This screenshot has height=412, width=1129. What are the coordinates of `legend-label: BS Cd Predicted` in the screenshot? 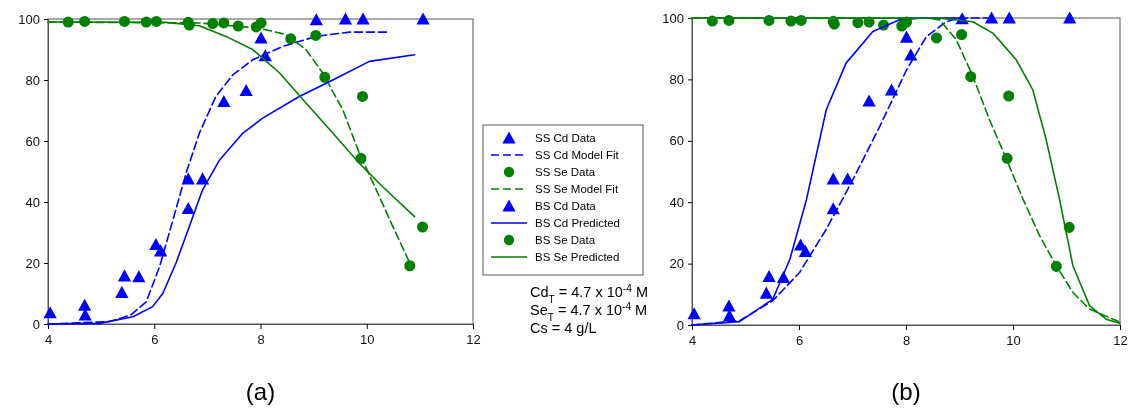 It's located at (578, 223).